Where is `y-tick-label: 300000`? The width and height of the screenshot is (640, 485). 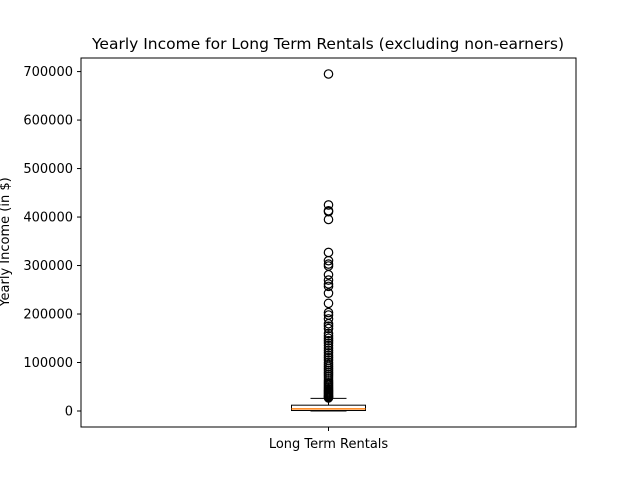
y-tick-label: 300000 is located at coordinates (48, 266).